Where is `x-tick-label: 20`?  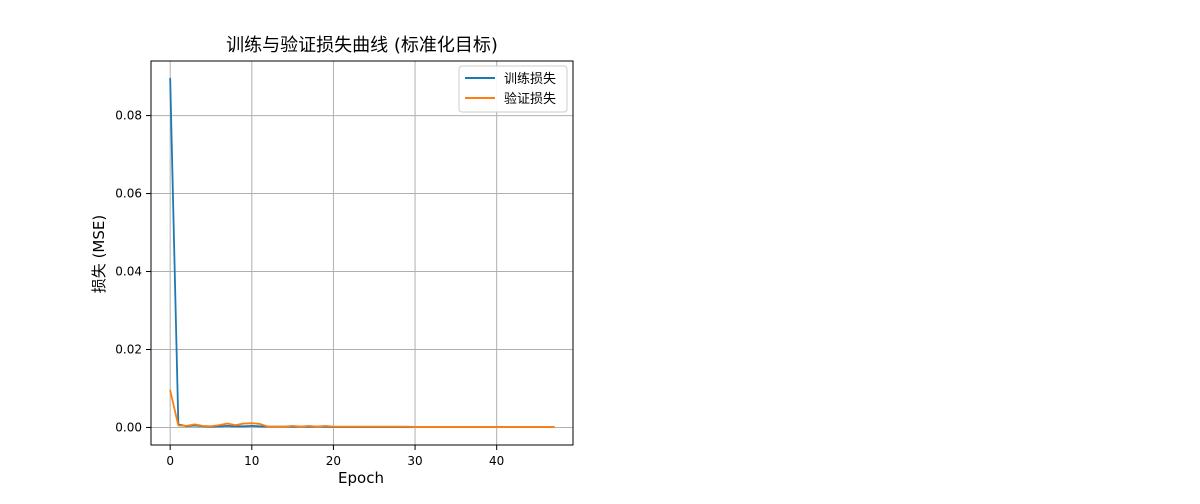
x-tick-label: 20 is located at coordinates (333, 461).